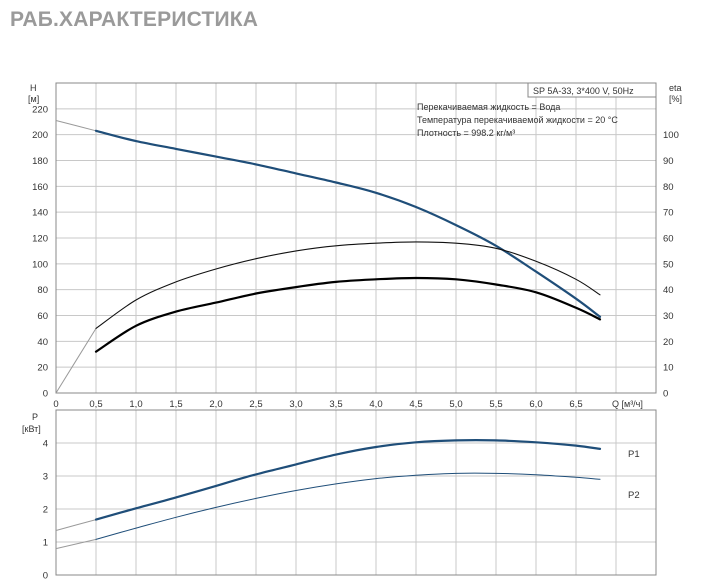 This screenshot has height=585, width=703. Describe the element at coordinates (45, 444) in the screenshot. I see `power-tick-label: 4` at that location.